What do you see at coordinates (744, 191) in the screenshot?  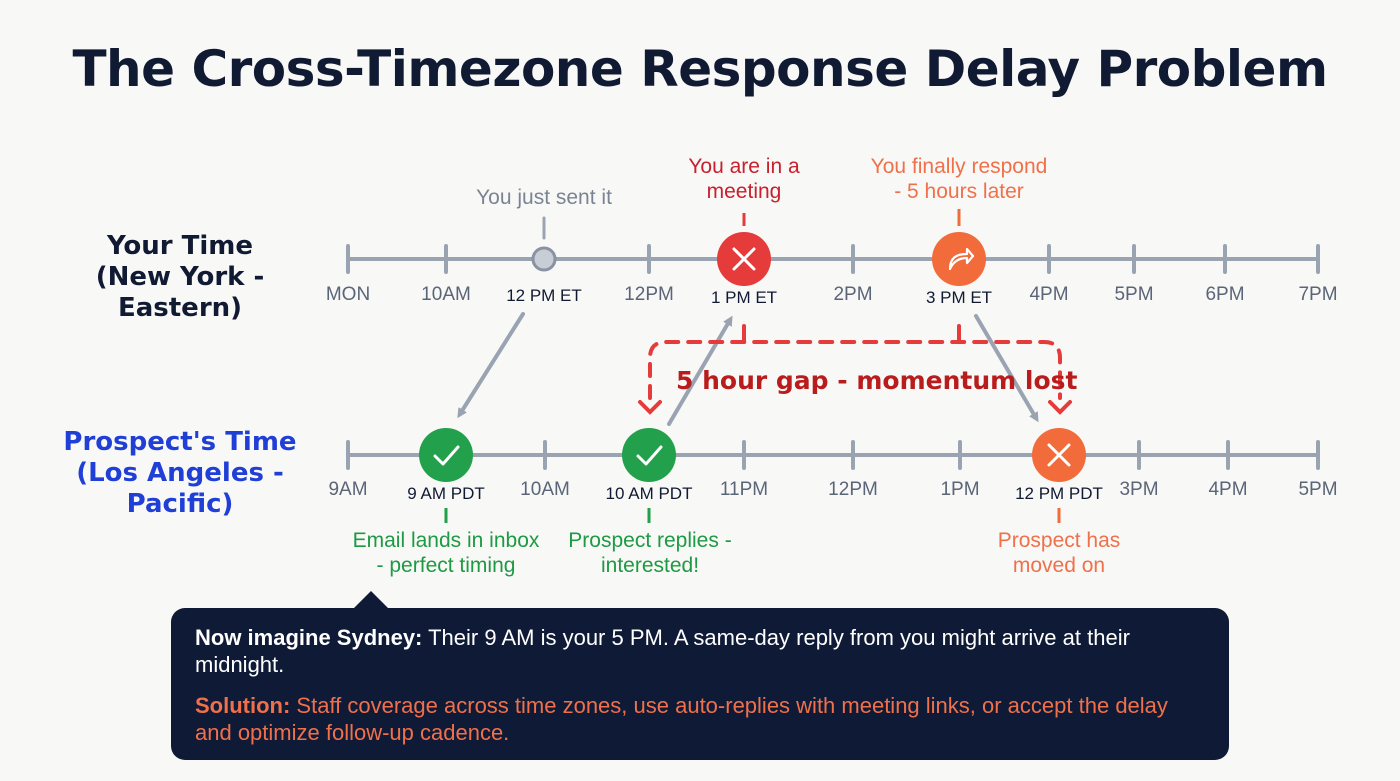 I see `meeting-note-line2: meeting` at bounding box center [744, 191].